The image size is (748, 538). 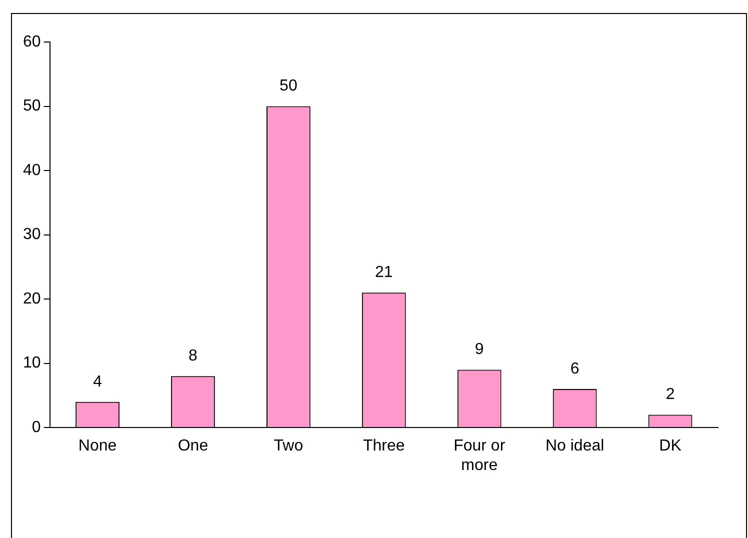 What do you see at coordinates (32, 41) in the screenshot?
I see `y-tick-label: 60` at bounding box center [32, 41].